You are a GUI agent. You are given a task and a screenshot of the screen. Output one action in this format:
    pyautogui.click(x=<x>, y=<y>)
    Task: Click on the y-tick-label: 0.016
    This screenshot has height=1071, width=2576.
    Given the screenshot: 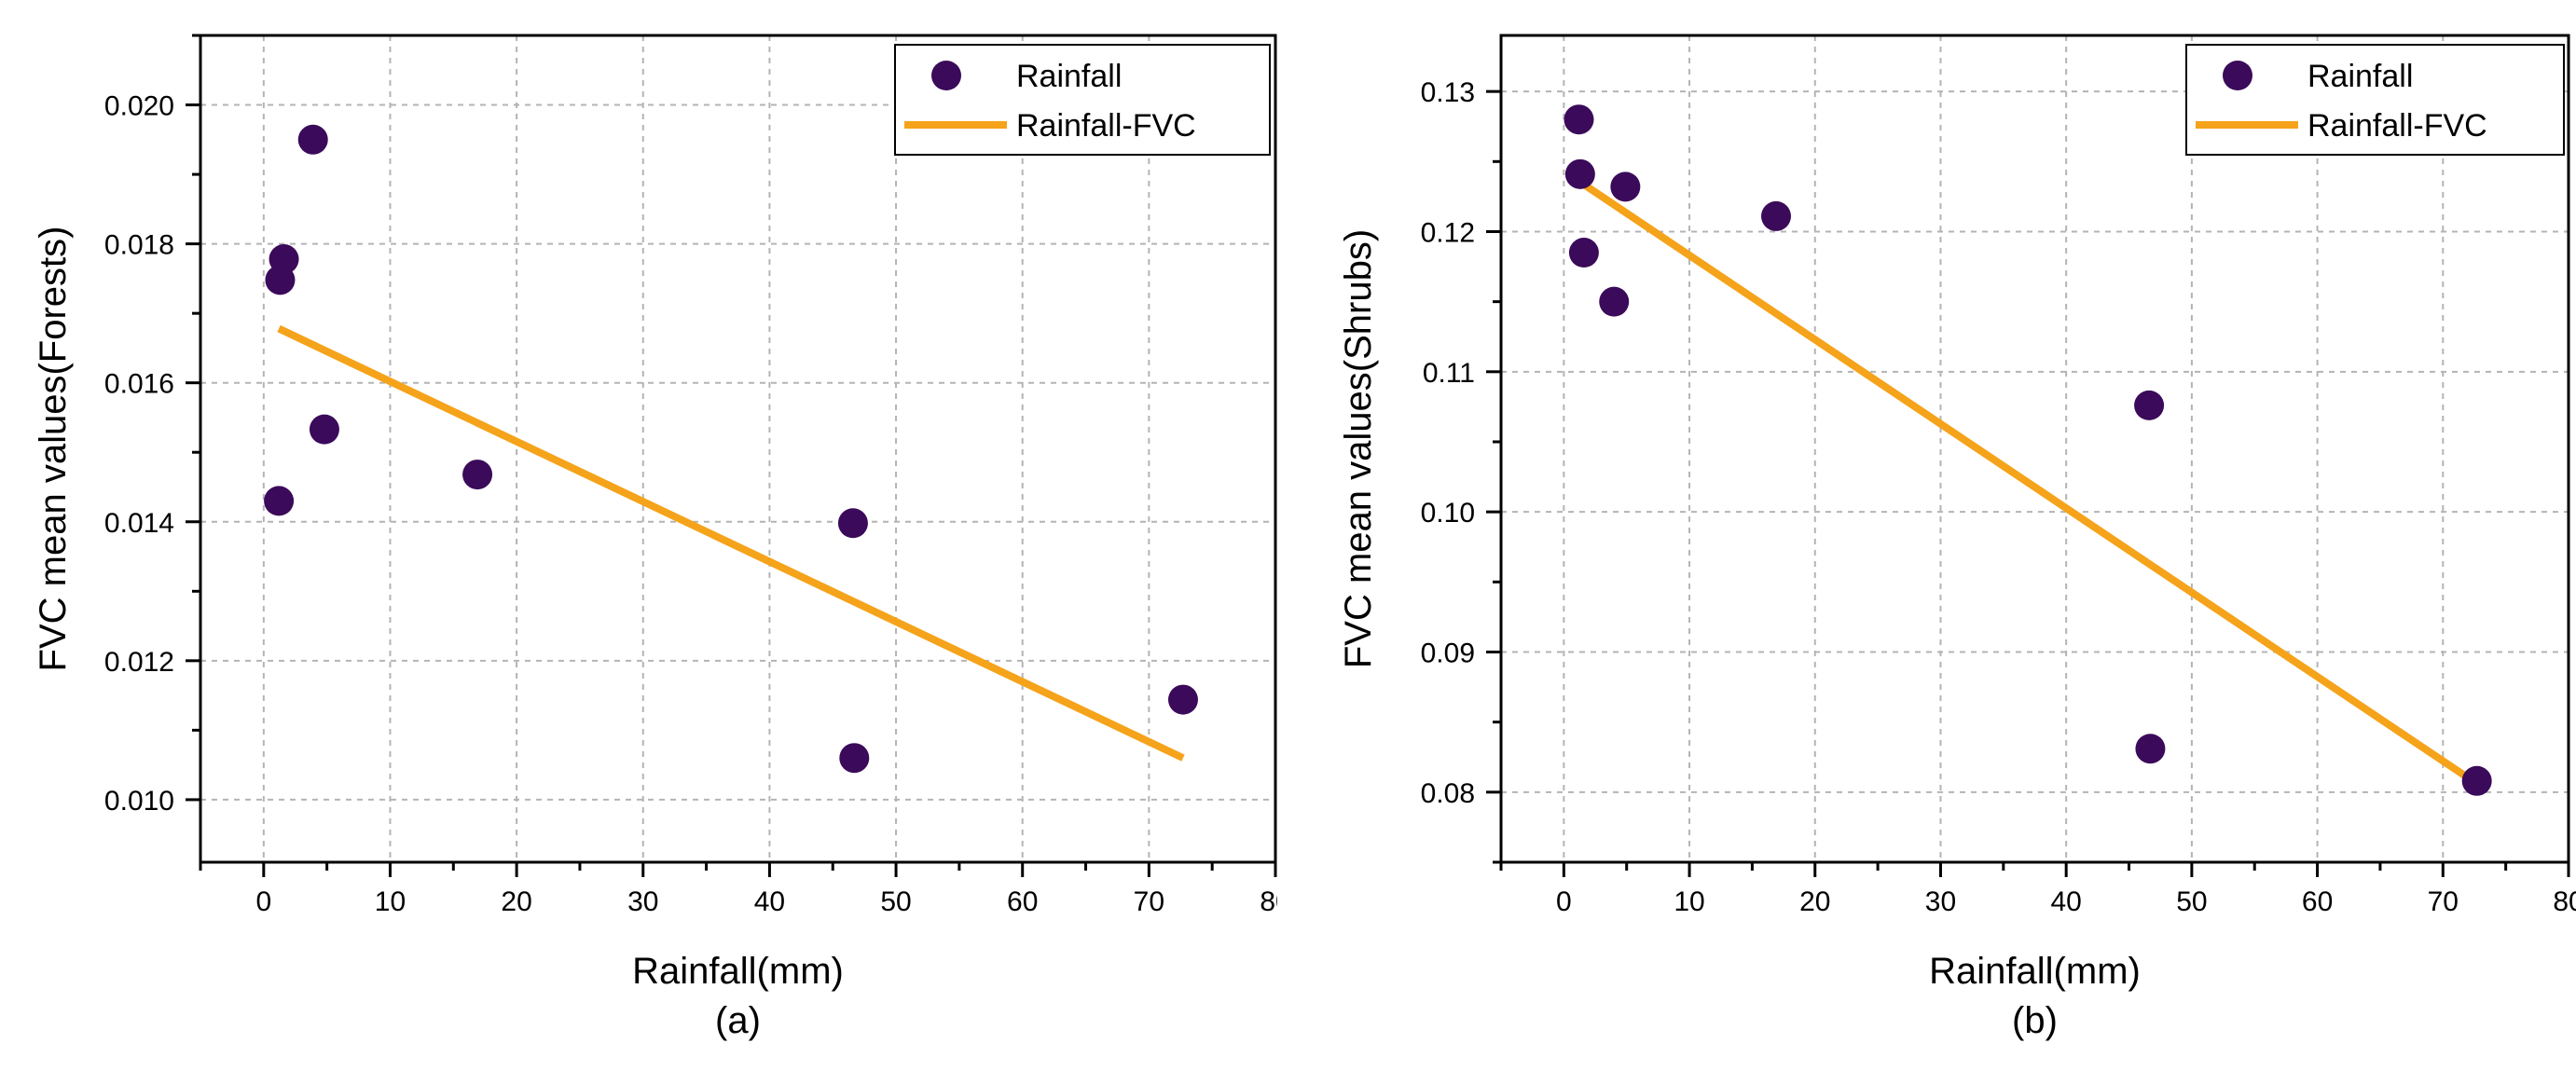 What is the action you would take?
    pyautogui.click(x=139, y=384)
    